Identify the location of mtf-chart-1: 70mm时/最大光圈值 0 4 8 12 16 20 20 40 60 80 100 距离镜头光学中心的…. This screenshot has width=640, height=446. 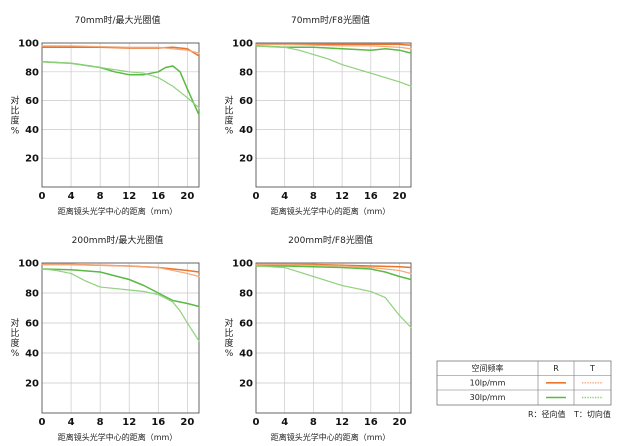
(105, 115).